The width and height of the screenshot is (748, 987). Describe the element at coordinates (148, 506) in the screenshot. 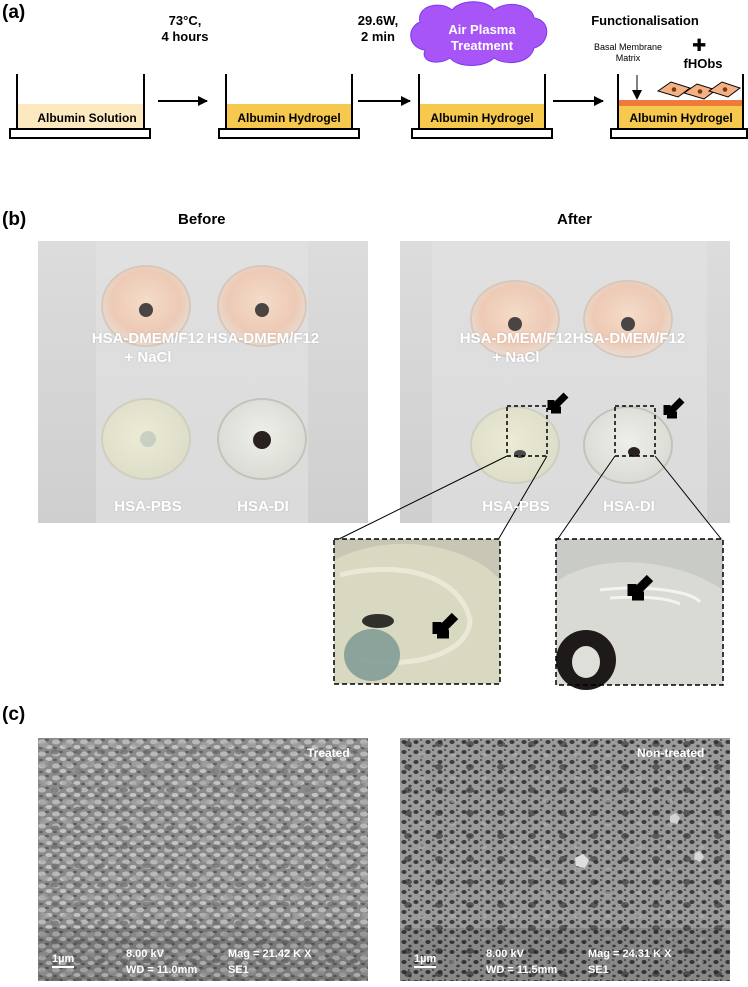

I see `well-label-before-3: HSA-PBS` at that location.